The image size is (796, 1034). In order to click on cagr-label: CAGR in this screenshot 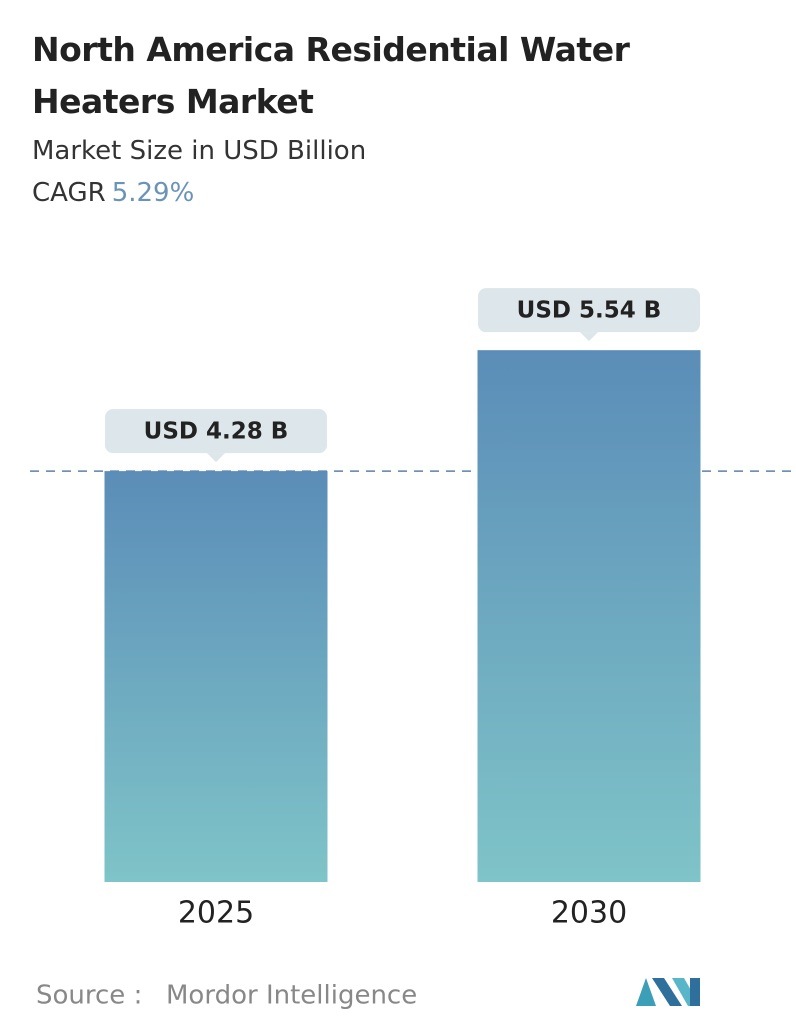, I will do `click(69, 193)`.